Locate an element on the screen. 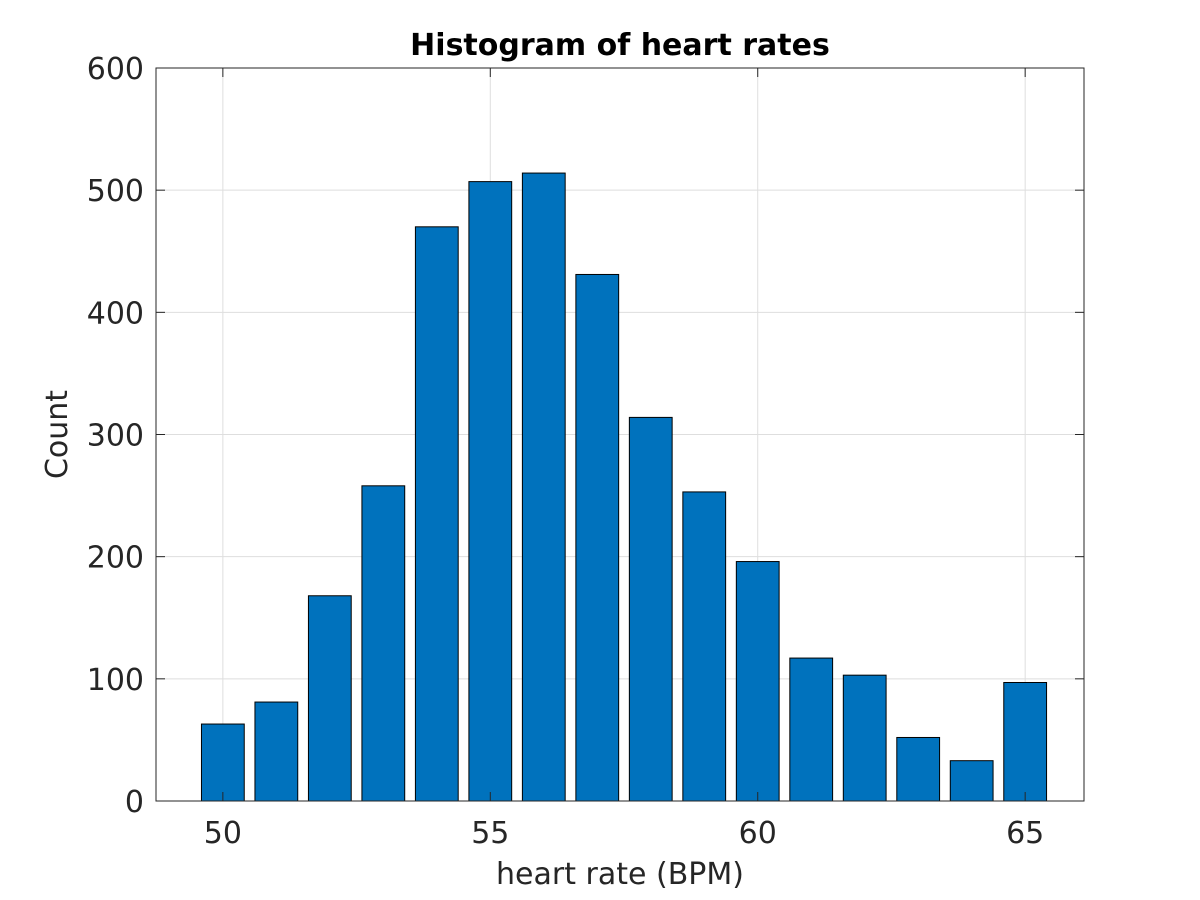 The height and width of the screenshot is (900, 1200). y-tick-label: 200 is located at coordinates (115, 558).